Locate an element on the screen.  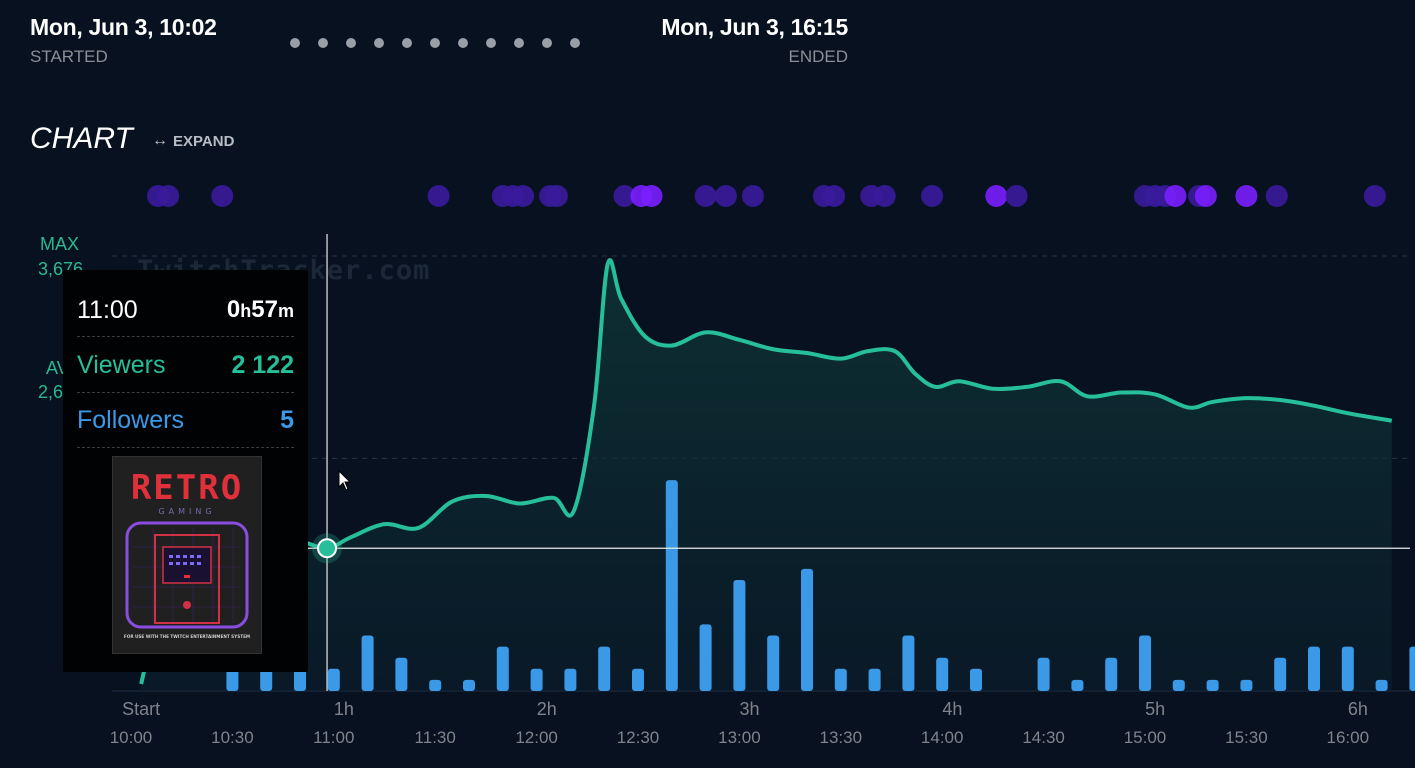
ended-label: ENDED is located at coordinates (818, 56).